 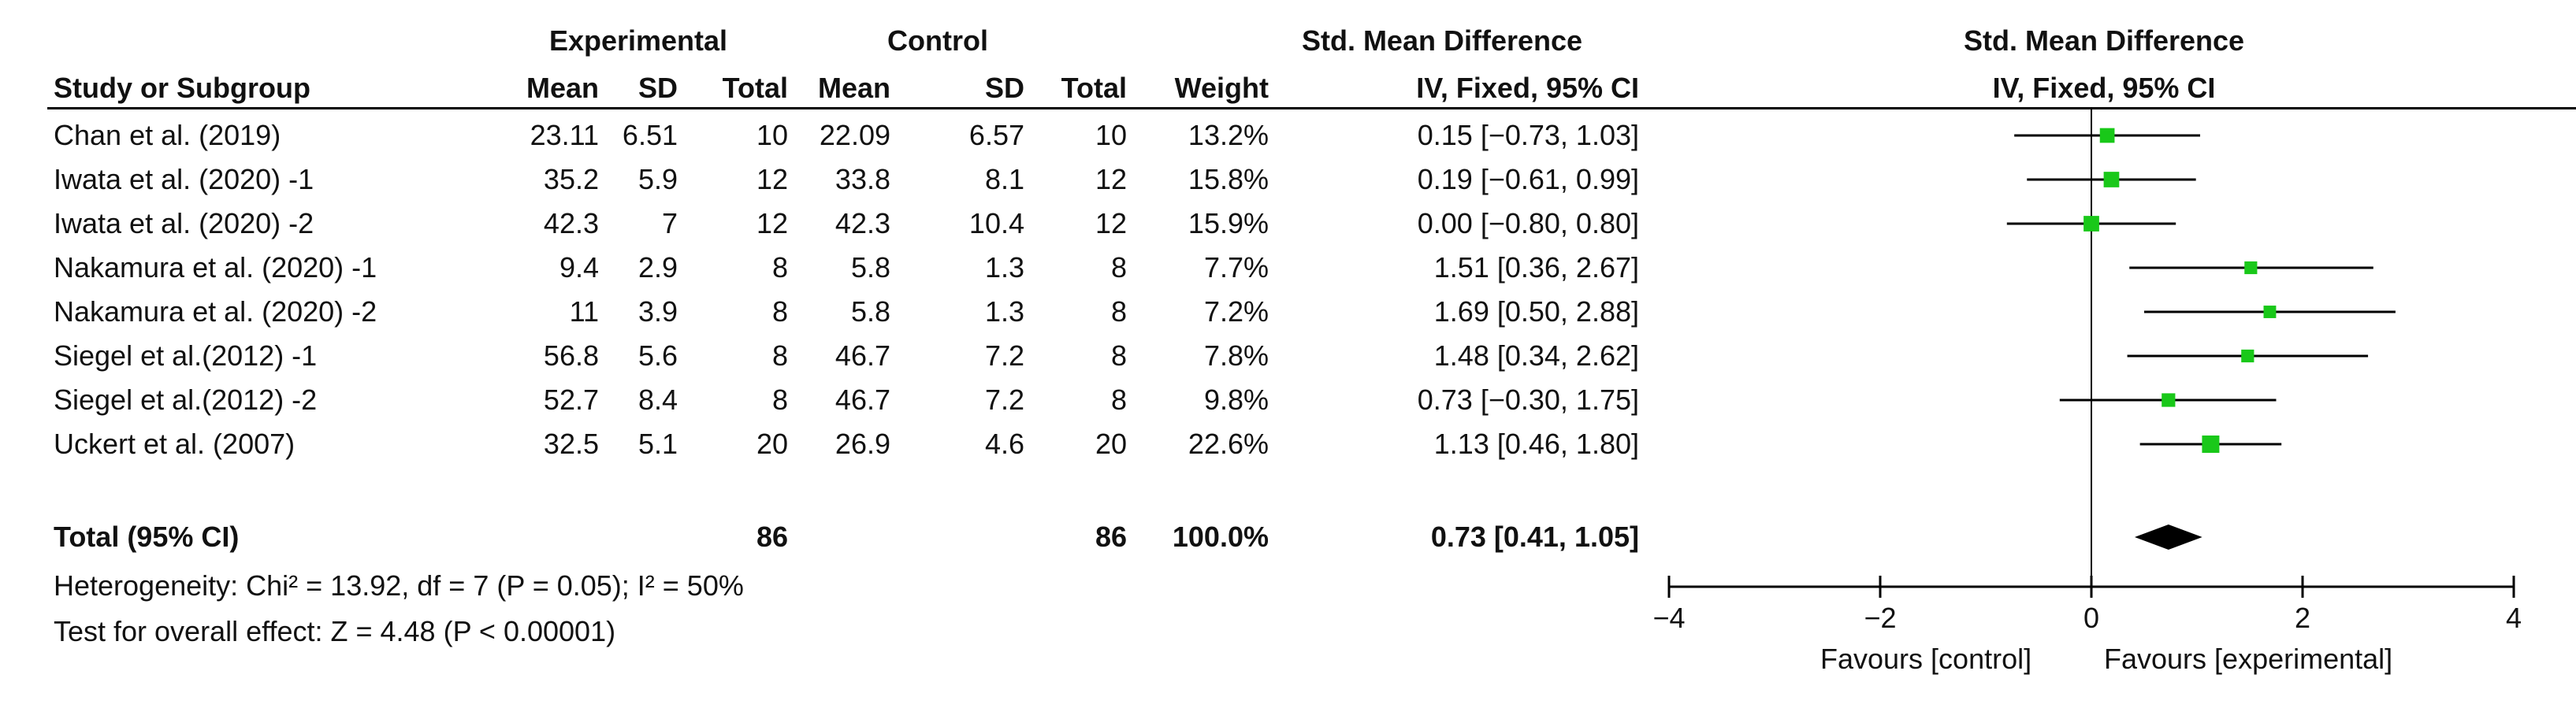 What do you see at coordinates (584, 312) in the screenshot?
I see `exp-mean: 11` at bounding box center [584, 312].